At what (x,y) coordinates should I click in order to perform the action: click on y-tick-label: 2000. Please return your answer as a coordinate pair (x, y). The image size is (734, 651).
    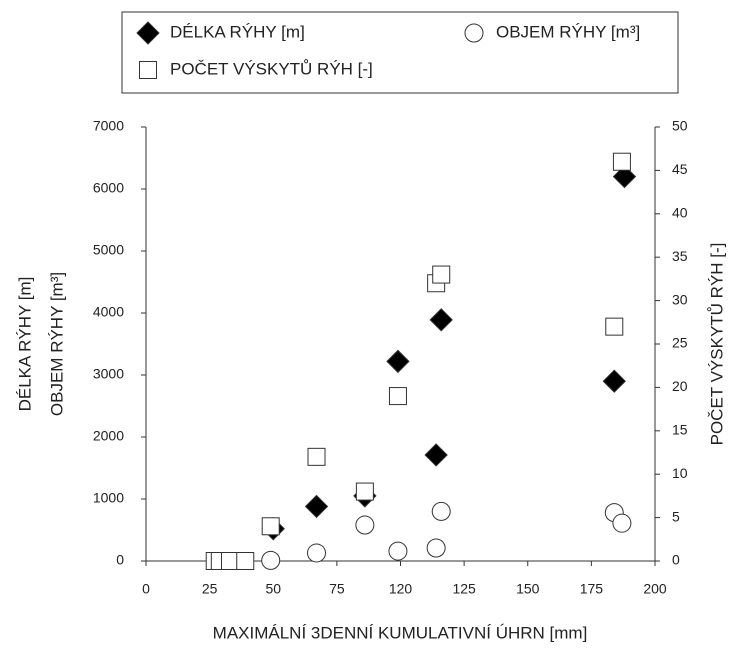
    Looking at the image, I should click on (108, 436).